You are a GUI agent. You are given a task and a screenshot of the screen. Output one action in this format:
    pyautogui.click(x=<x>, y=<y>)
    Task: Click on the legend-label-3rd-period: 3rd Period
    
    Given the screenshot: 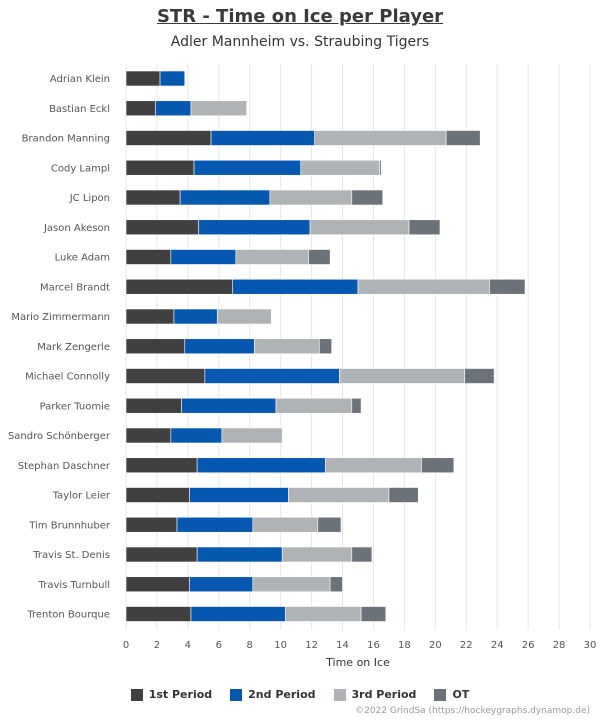 What is the action you would take?
    pyautogui.click(x=384, y=694)
    